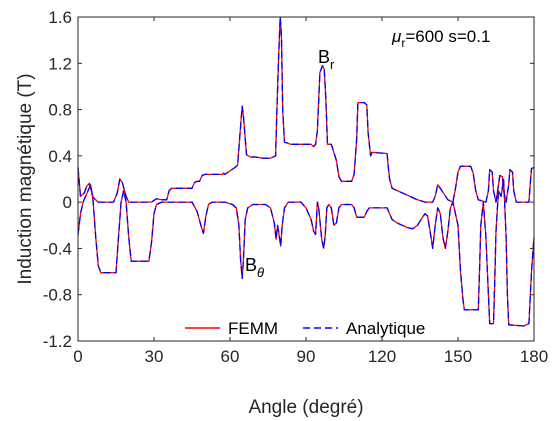 The width and height of the screenshot is (558, 421). I want to click on y-tick-label: -1.2, so click(57, 341).